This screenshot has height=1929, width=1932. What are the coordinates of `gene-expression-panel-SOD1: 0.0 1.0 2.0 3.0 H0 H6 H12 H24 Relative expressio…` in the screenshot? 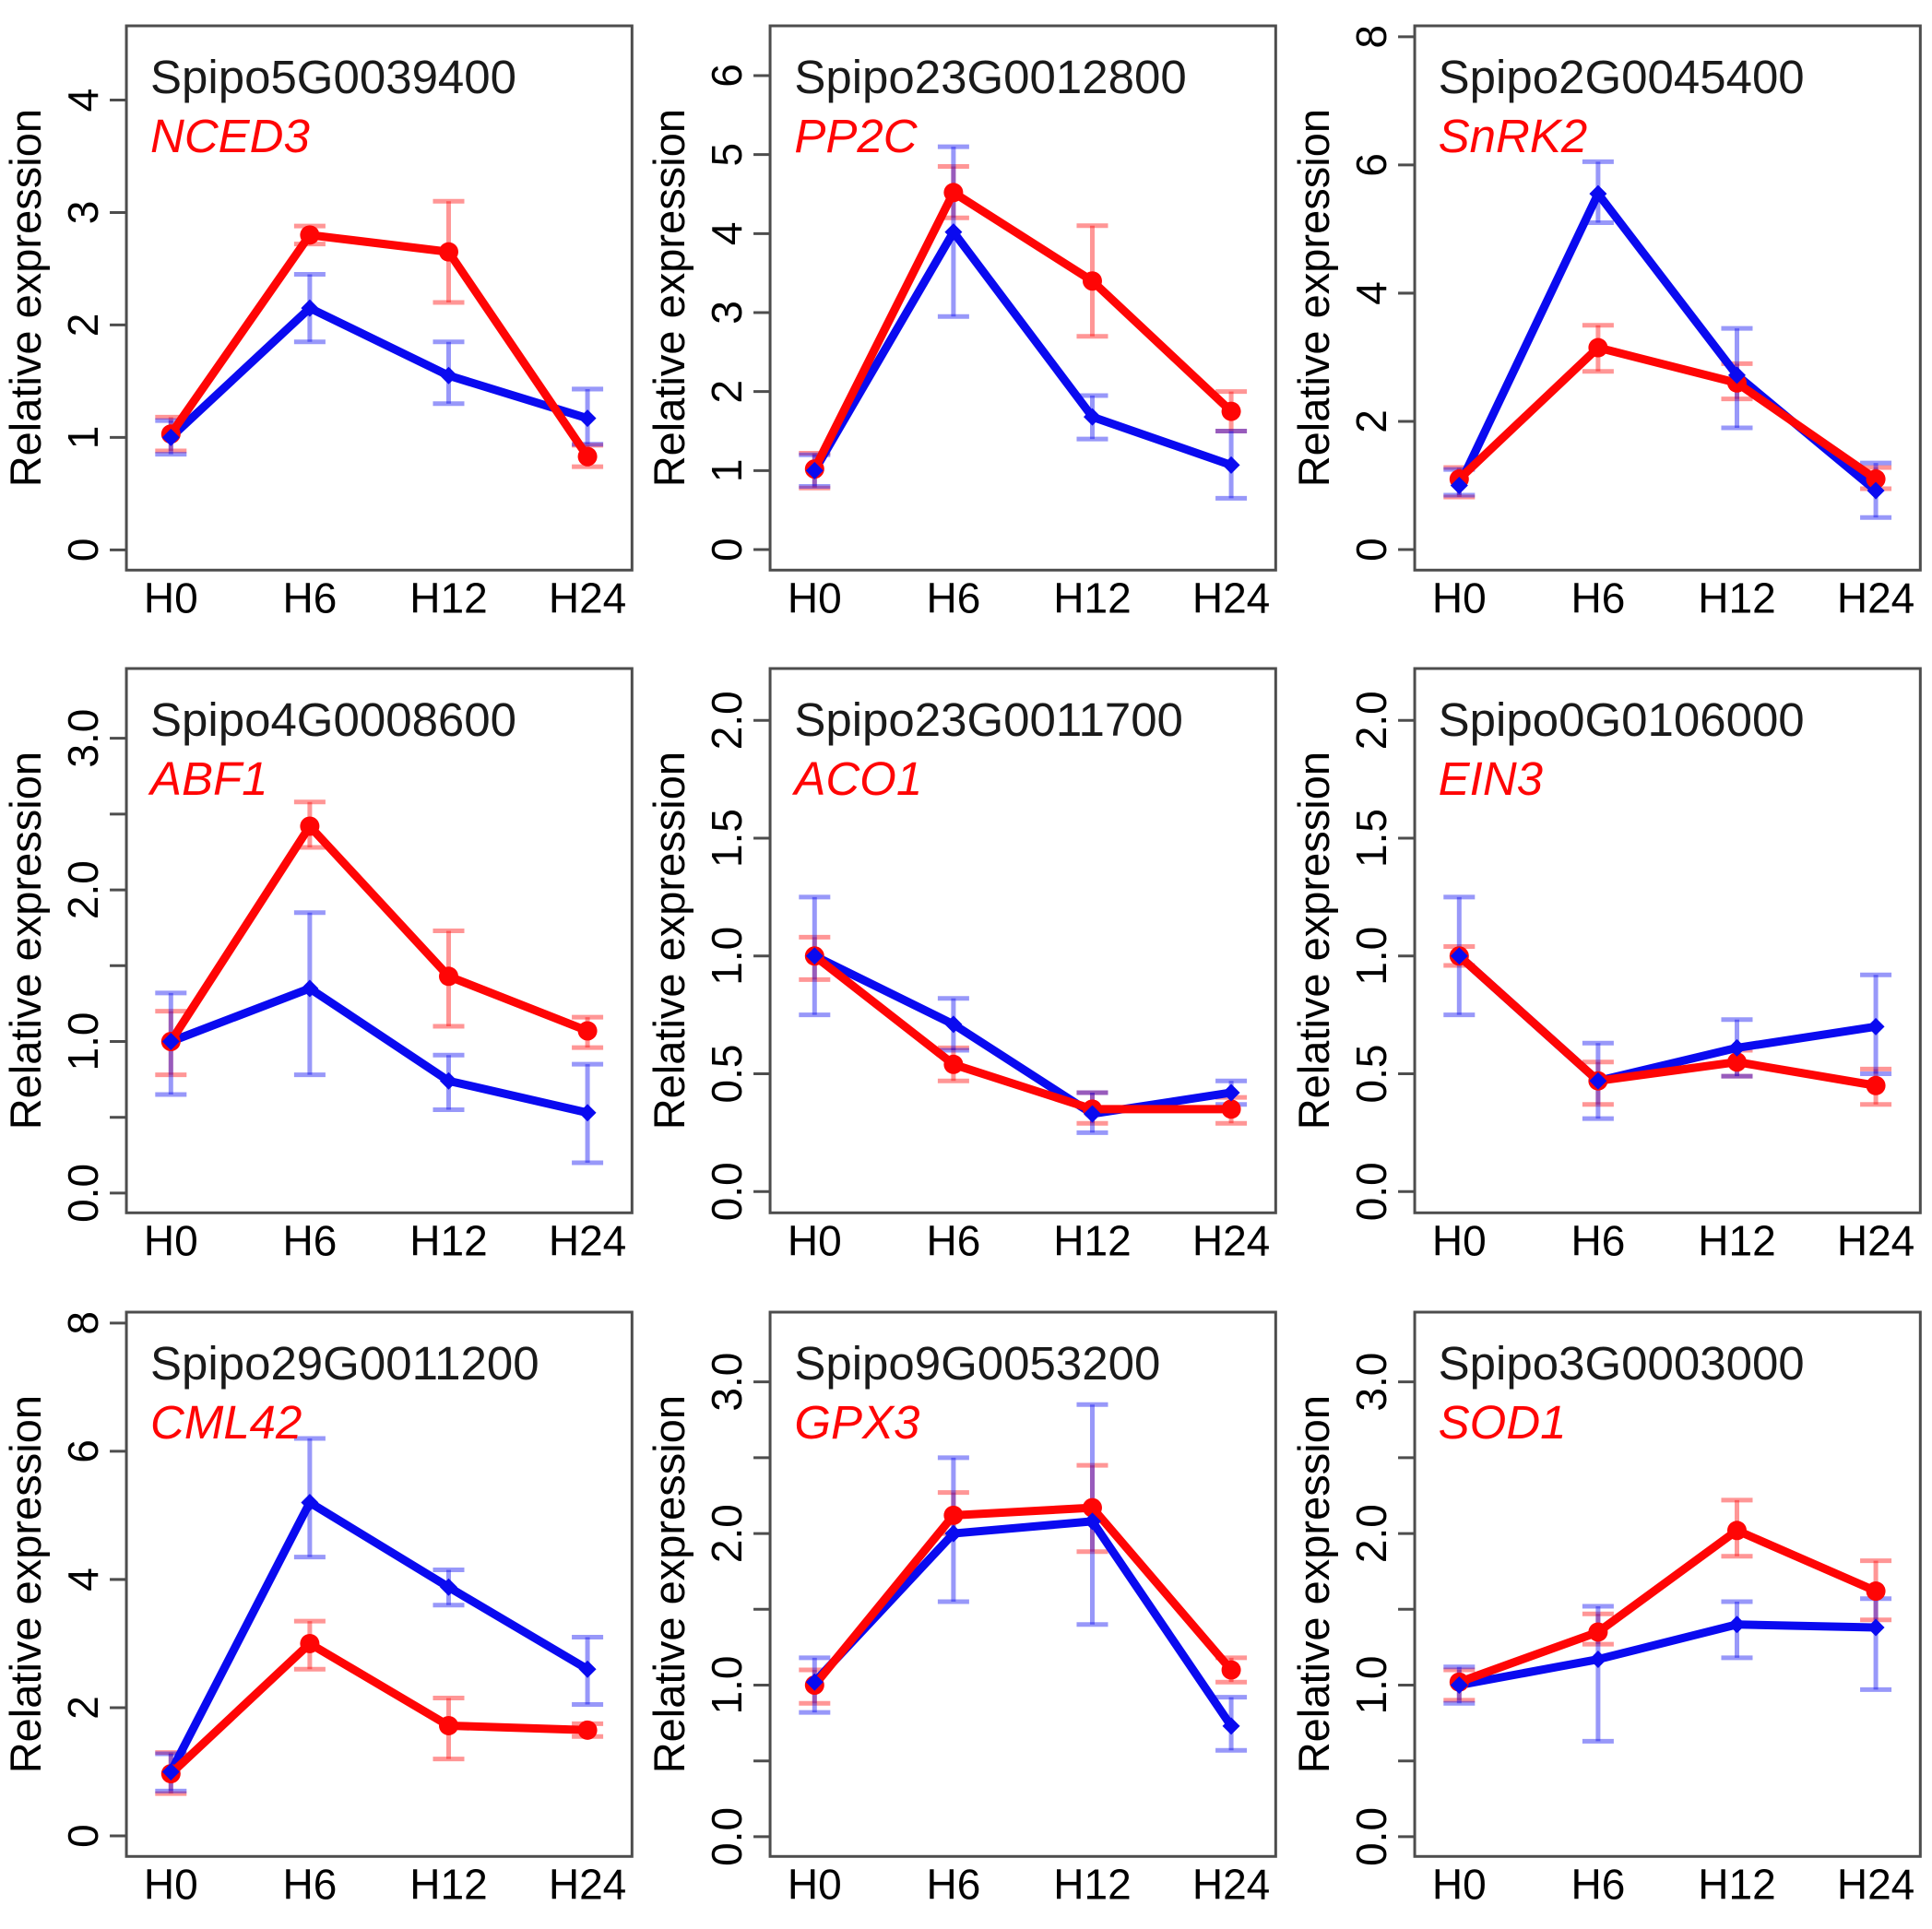 It's located at (1610, 1608).